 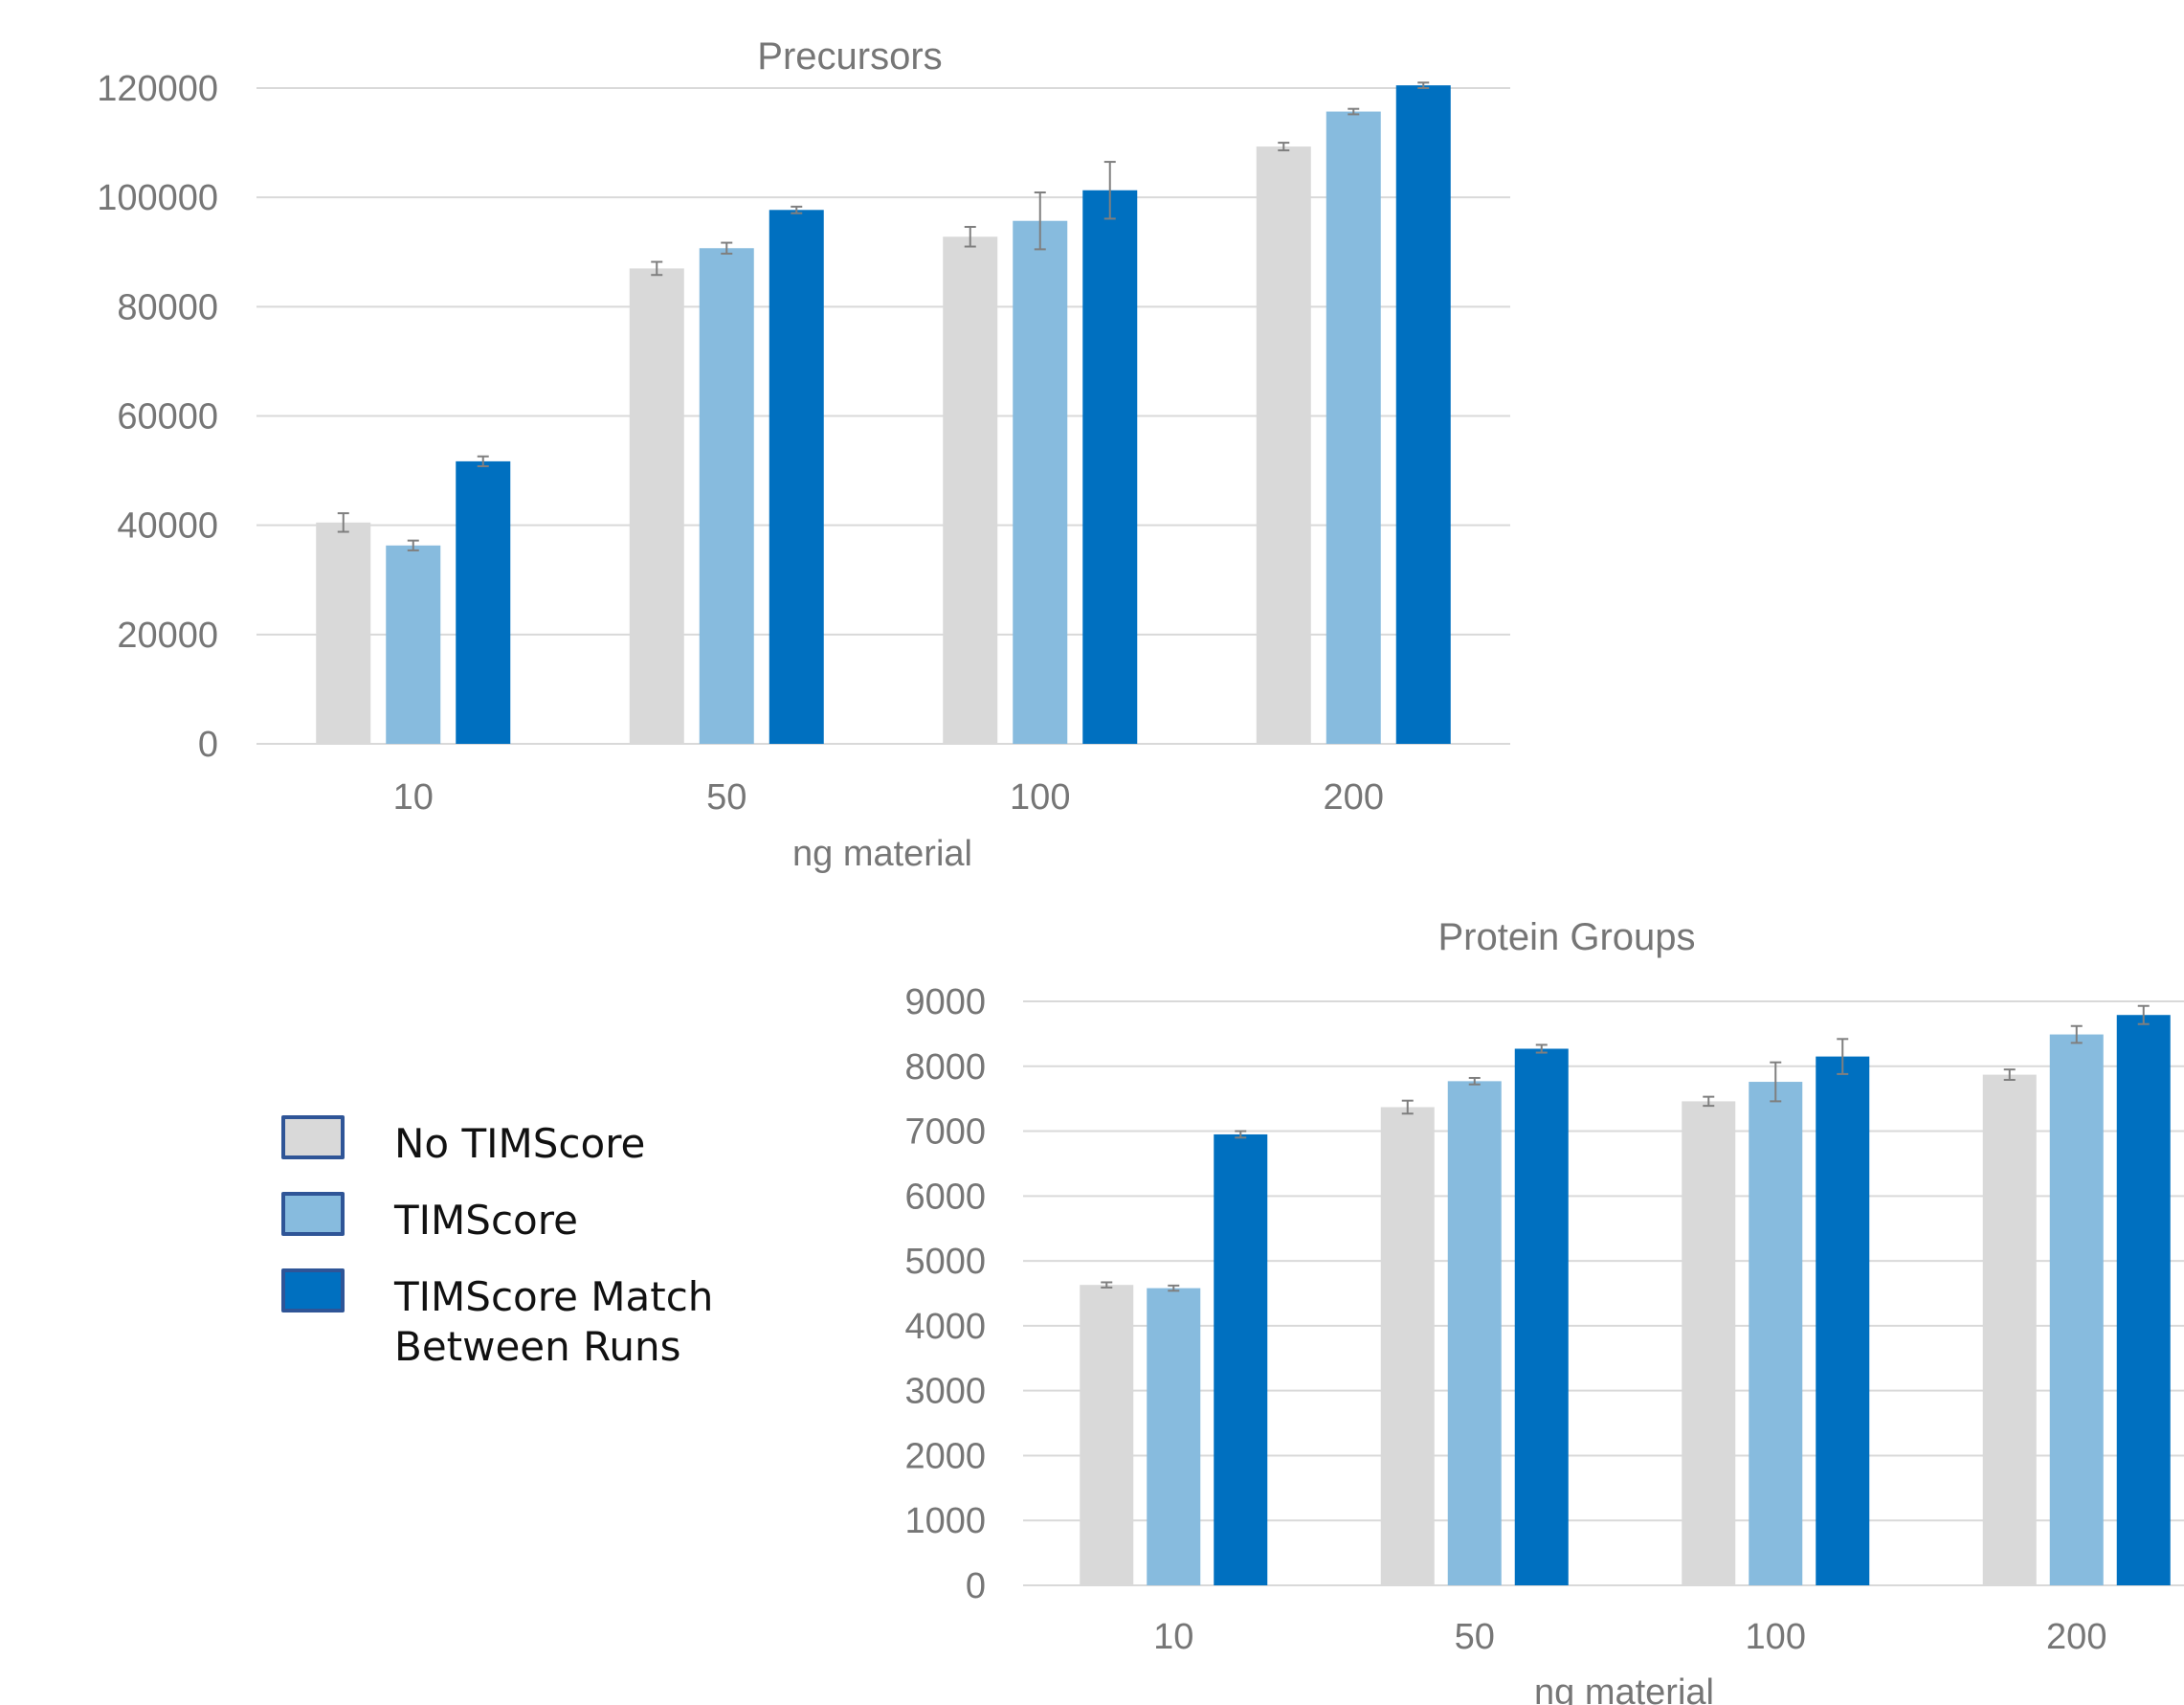 What do you see at coordinates (168, 417) in the screenshot?
I see `y-tick-label: 60000` at bounding box center [168, 417].